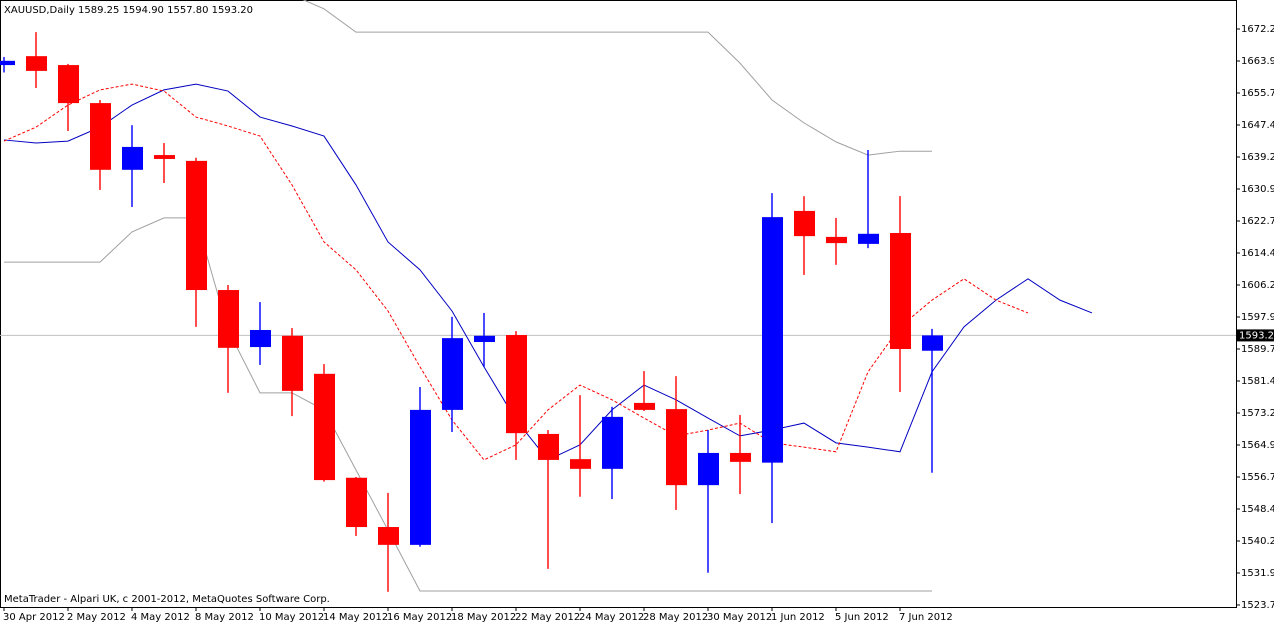 Image resolution: width=1274 pixels, height=624 pixels. I want to click on indicator-line, so click(617, 78).